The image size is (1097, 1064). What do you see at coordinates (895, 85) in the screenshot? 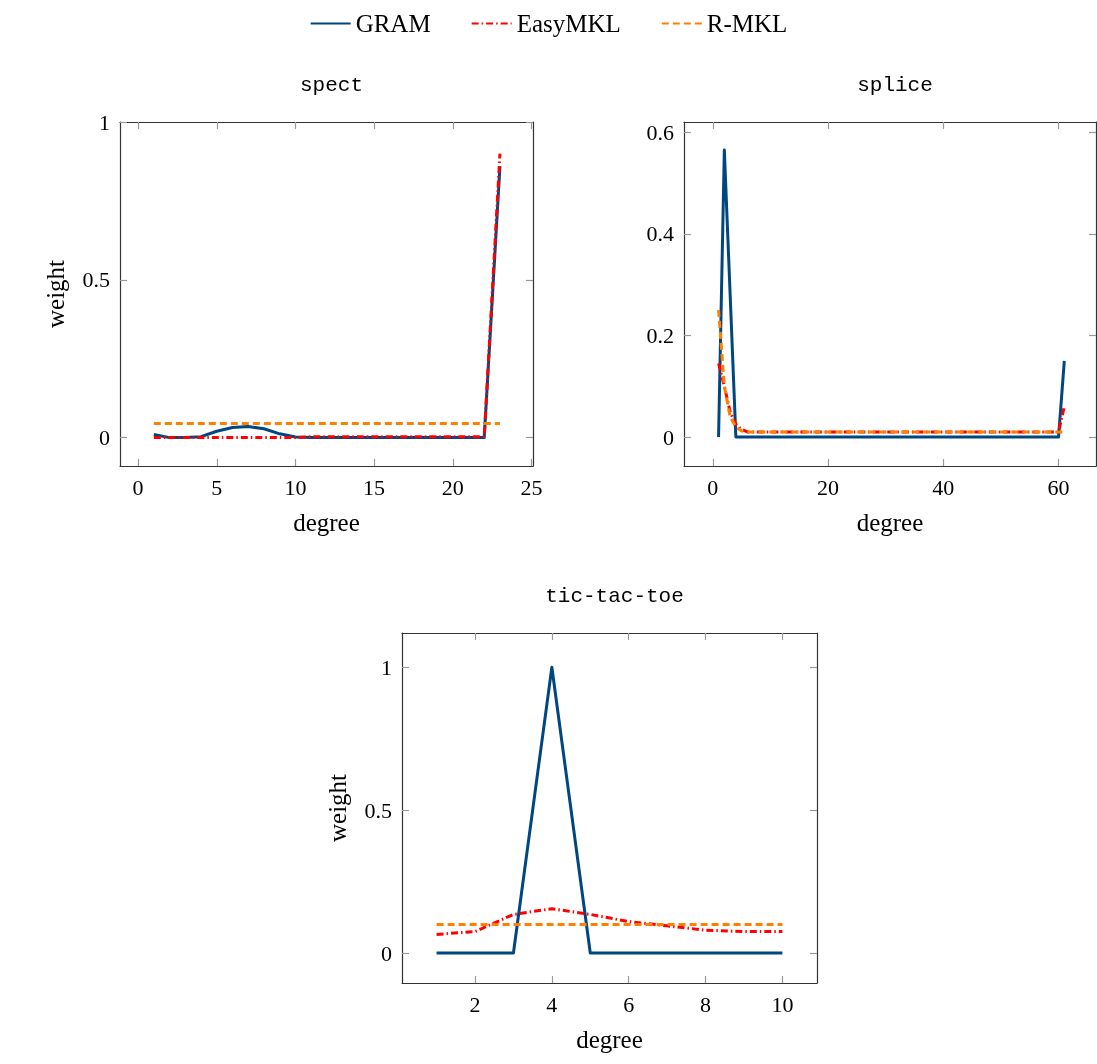
I see `chart-title: splice` at bounding box center [895, 85].